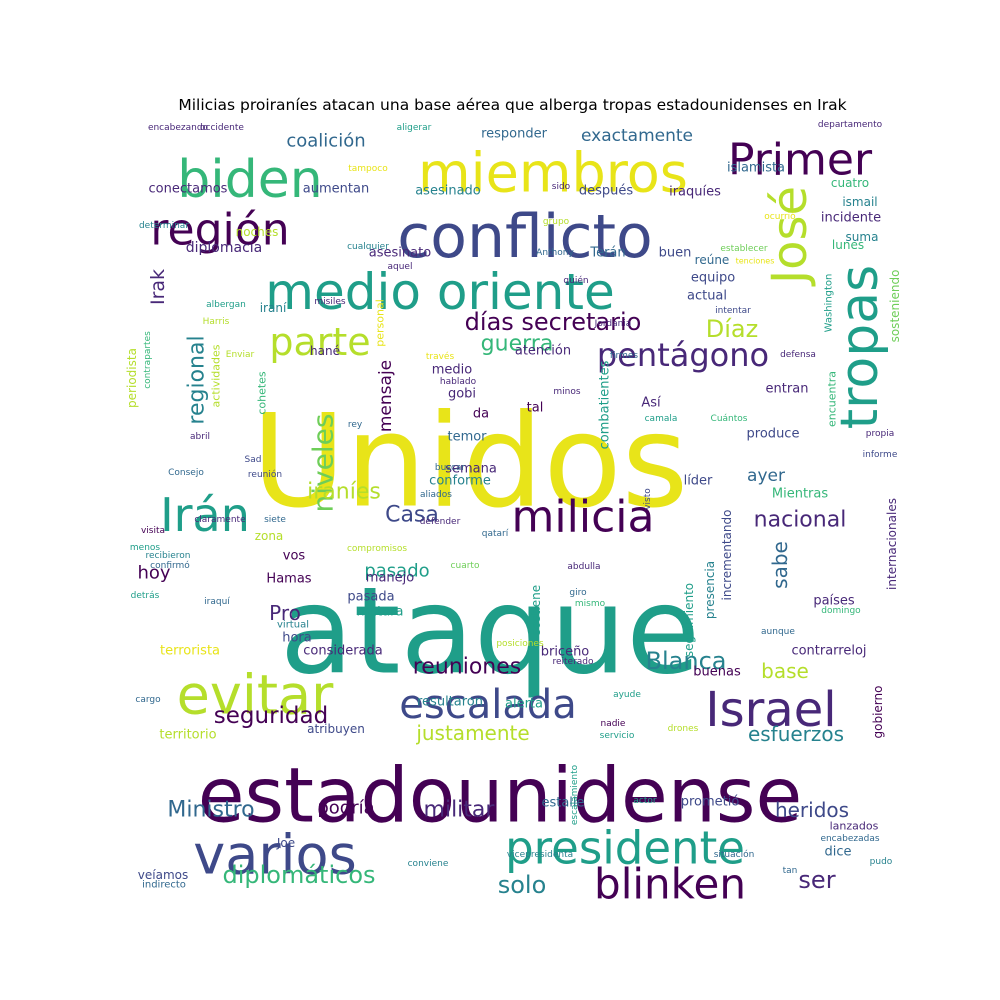 Image resolution: width=1000 pixels, height=1000 pixels. I want to click on cloud-word: quién, so click(575, 280).